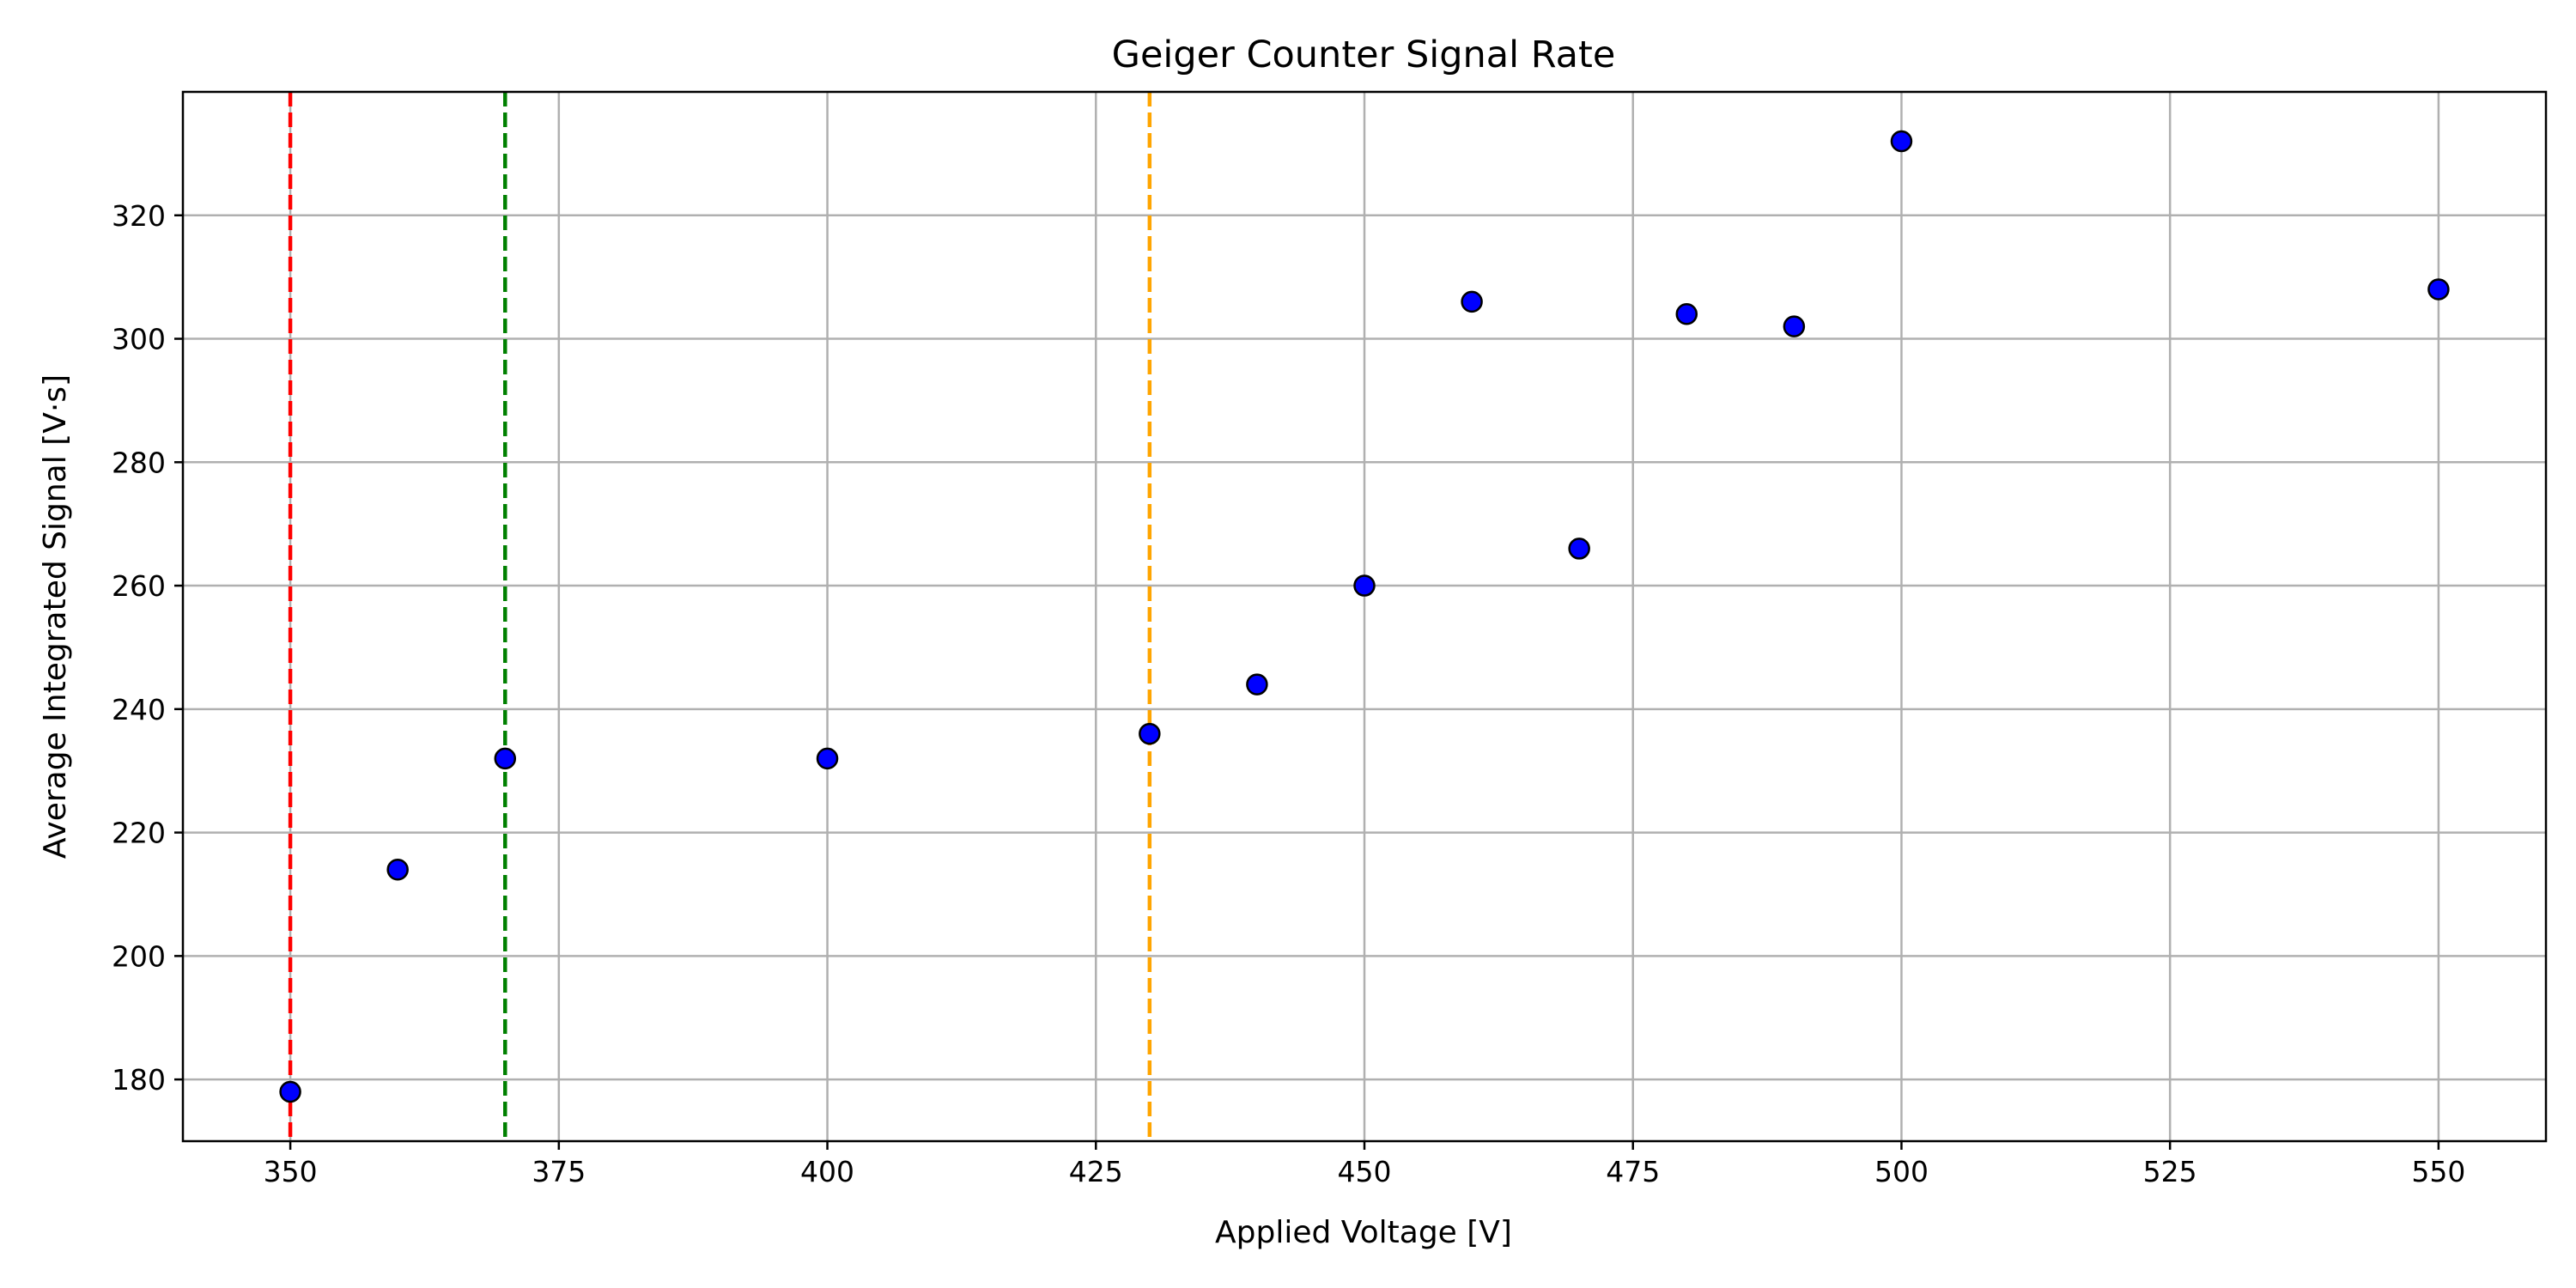  What do you see at coordinates (1363, 1232) in the screenshot?
I see `x-axis-title: Applied Voltage [V]` at bounding box center [1363, 1232].